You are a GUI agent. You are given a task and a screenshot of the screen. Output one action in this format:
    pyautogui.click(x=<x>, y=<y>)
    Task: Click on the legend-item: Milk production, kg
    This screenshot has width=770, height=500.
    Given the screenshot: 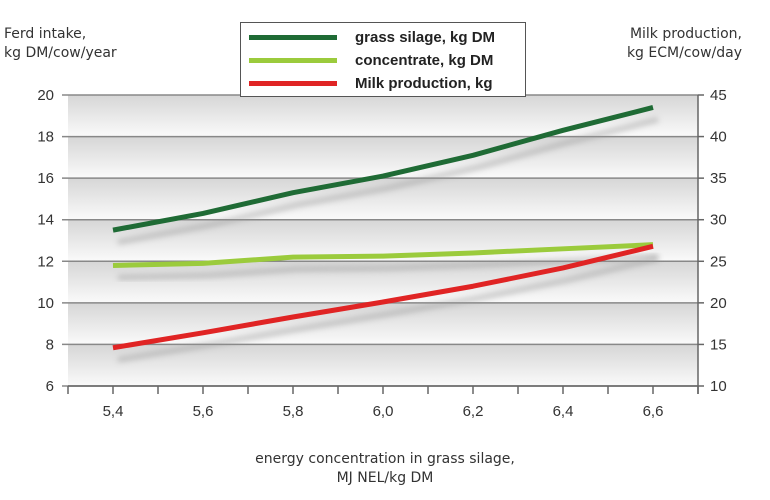 What is the action you would take?
    pyautogui.click(x=371, y=83)
    